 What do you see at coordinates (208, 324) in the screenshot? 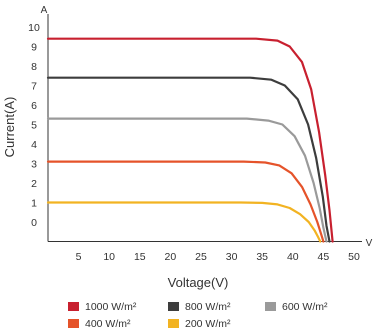
I see `legend-label-4: 200 W/m²` at bounding box center [208, 324].